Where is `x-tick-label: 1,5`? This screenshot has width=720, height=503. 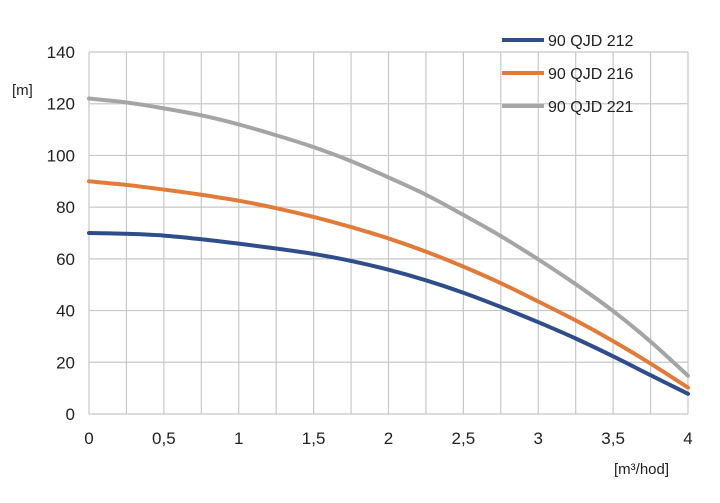 x-tick-label: 1,5 is located at coordinates (314, 438).